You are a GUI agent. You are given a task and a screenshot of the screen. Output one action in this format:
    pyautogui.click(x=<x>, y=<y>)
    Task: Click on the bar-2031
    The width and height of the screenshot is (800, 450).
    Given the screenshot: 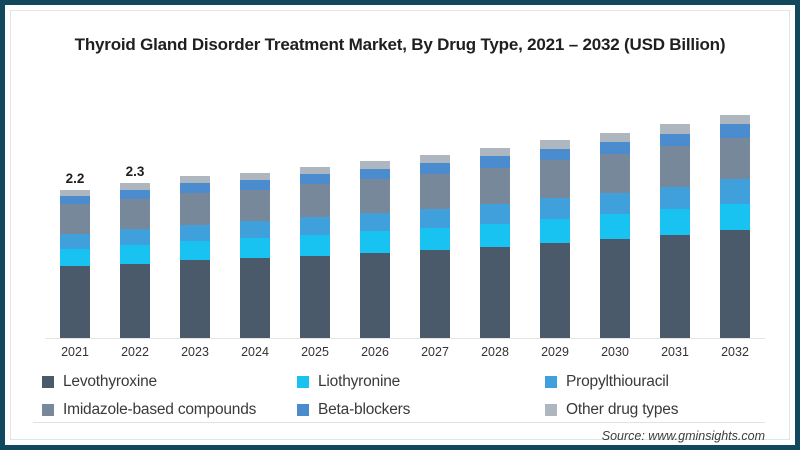 What is the action you would take?
    pyautogui.click(x=675, y=219)
    